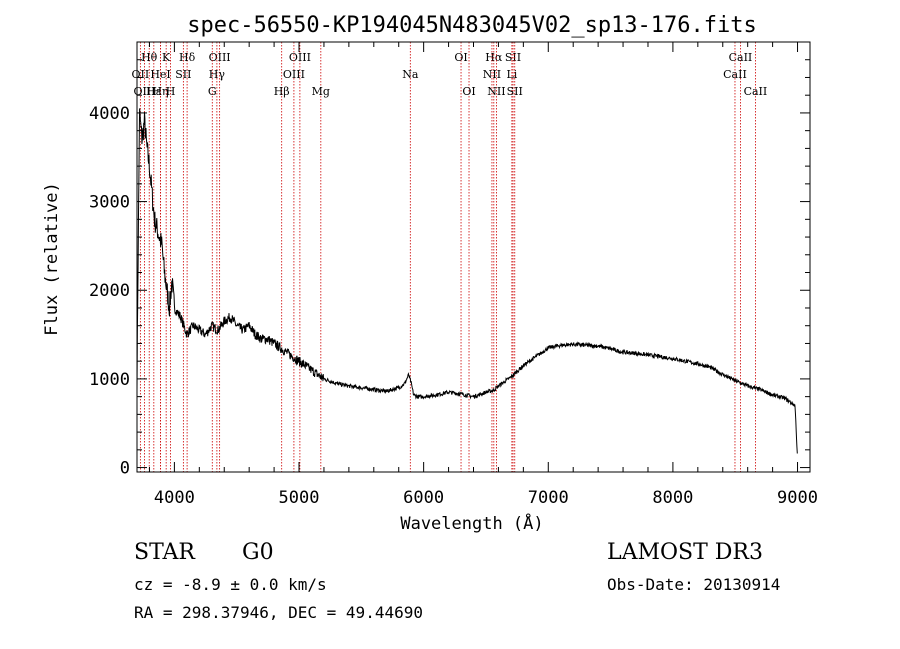  Describe the element at coordinates (423, 498) in the screenshot. I see `x-tick-label: 6000` at that location.